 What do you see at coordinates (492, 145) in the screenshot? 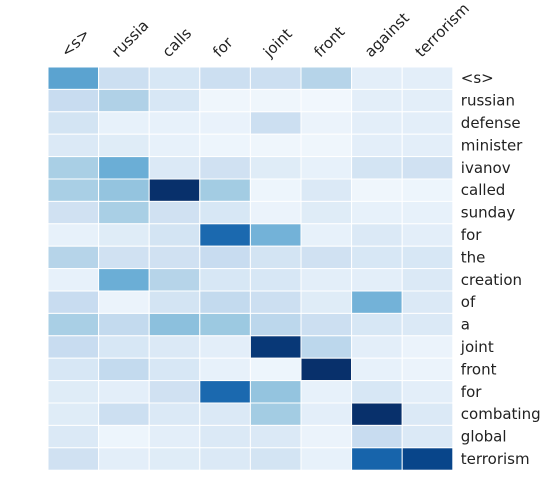
I see `y-tick-label: minister` at bounding box center [492, 145].